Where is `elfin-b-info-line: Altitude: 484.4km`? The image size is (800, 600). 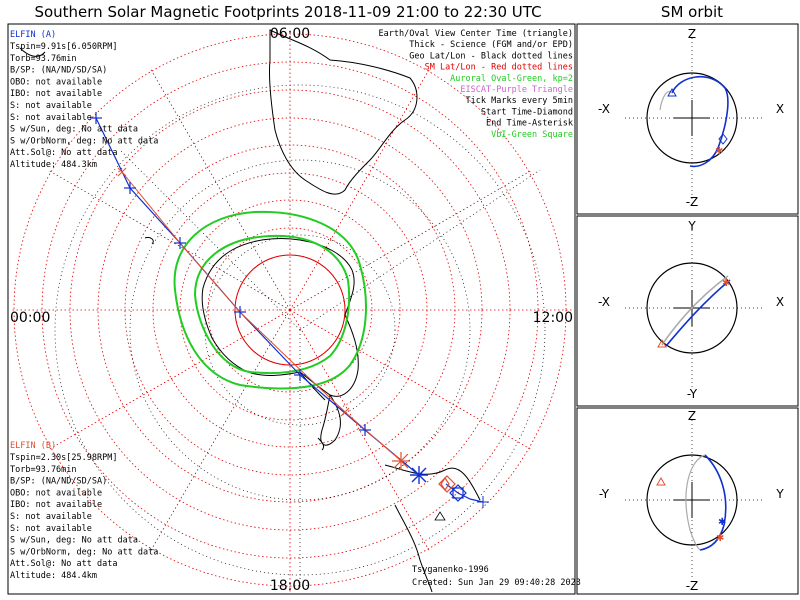 elfin-b-info-line: Altitude: 484.4km is located at coordinates (53, 576).